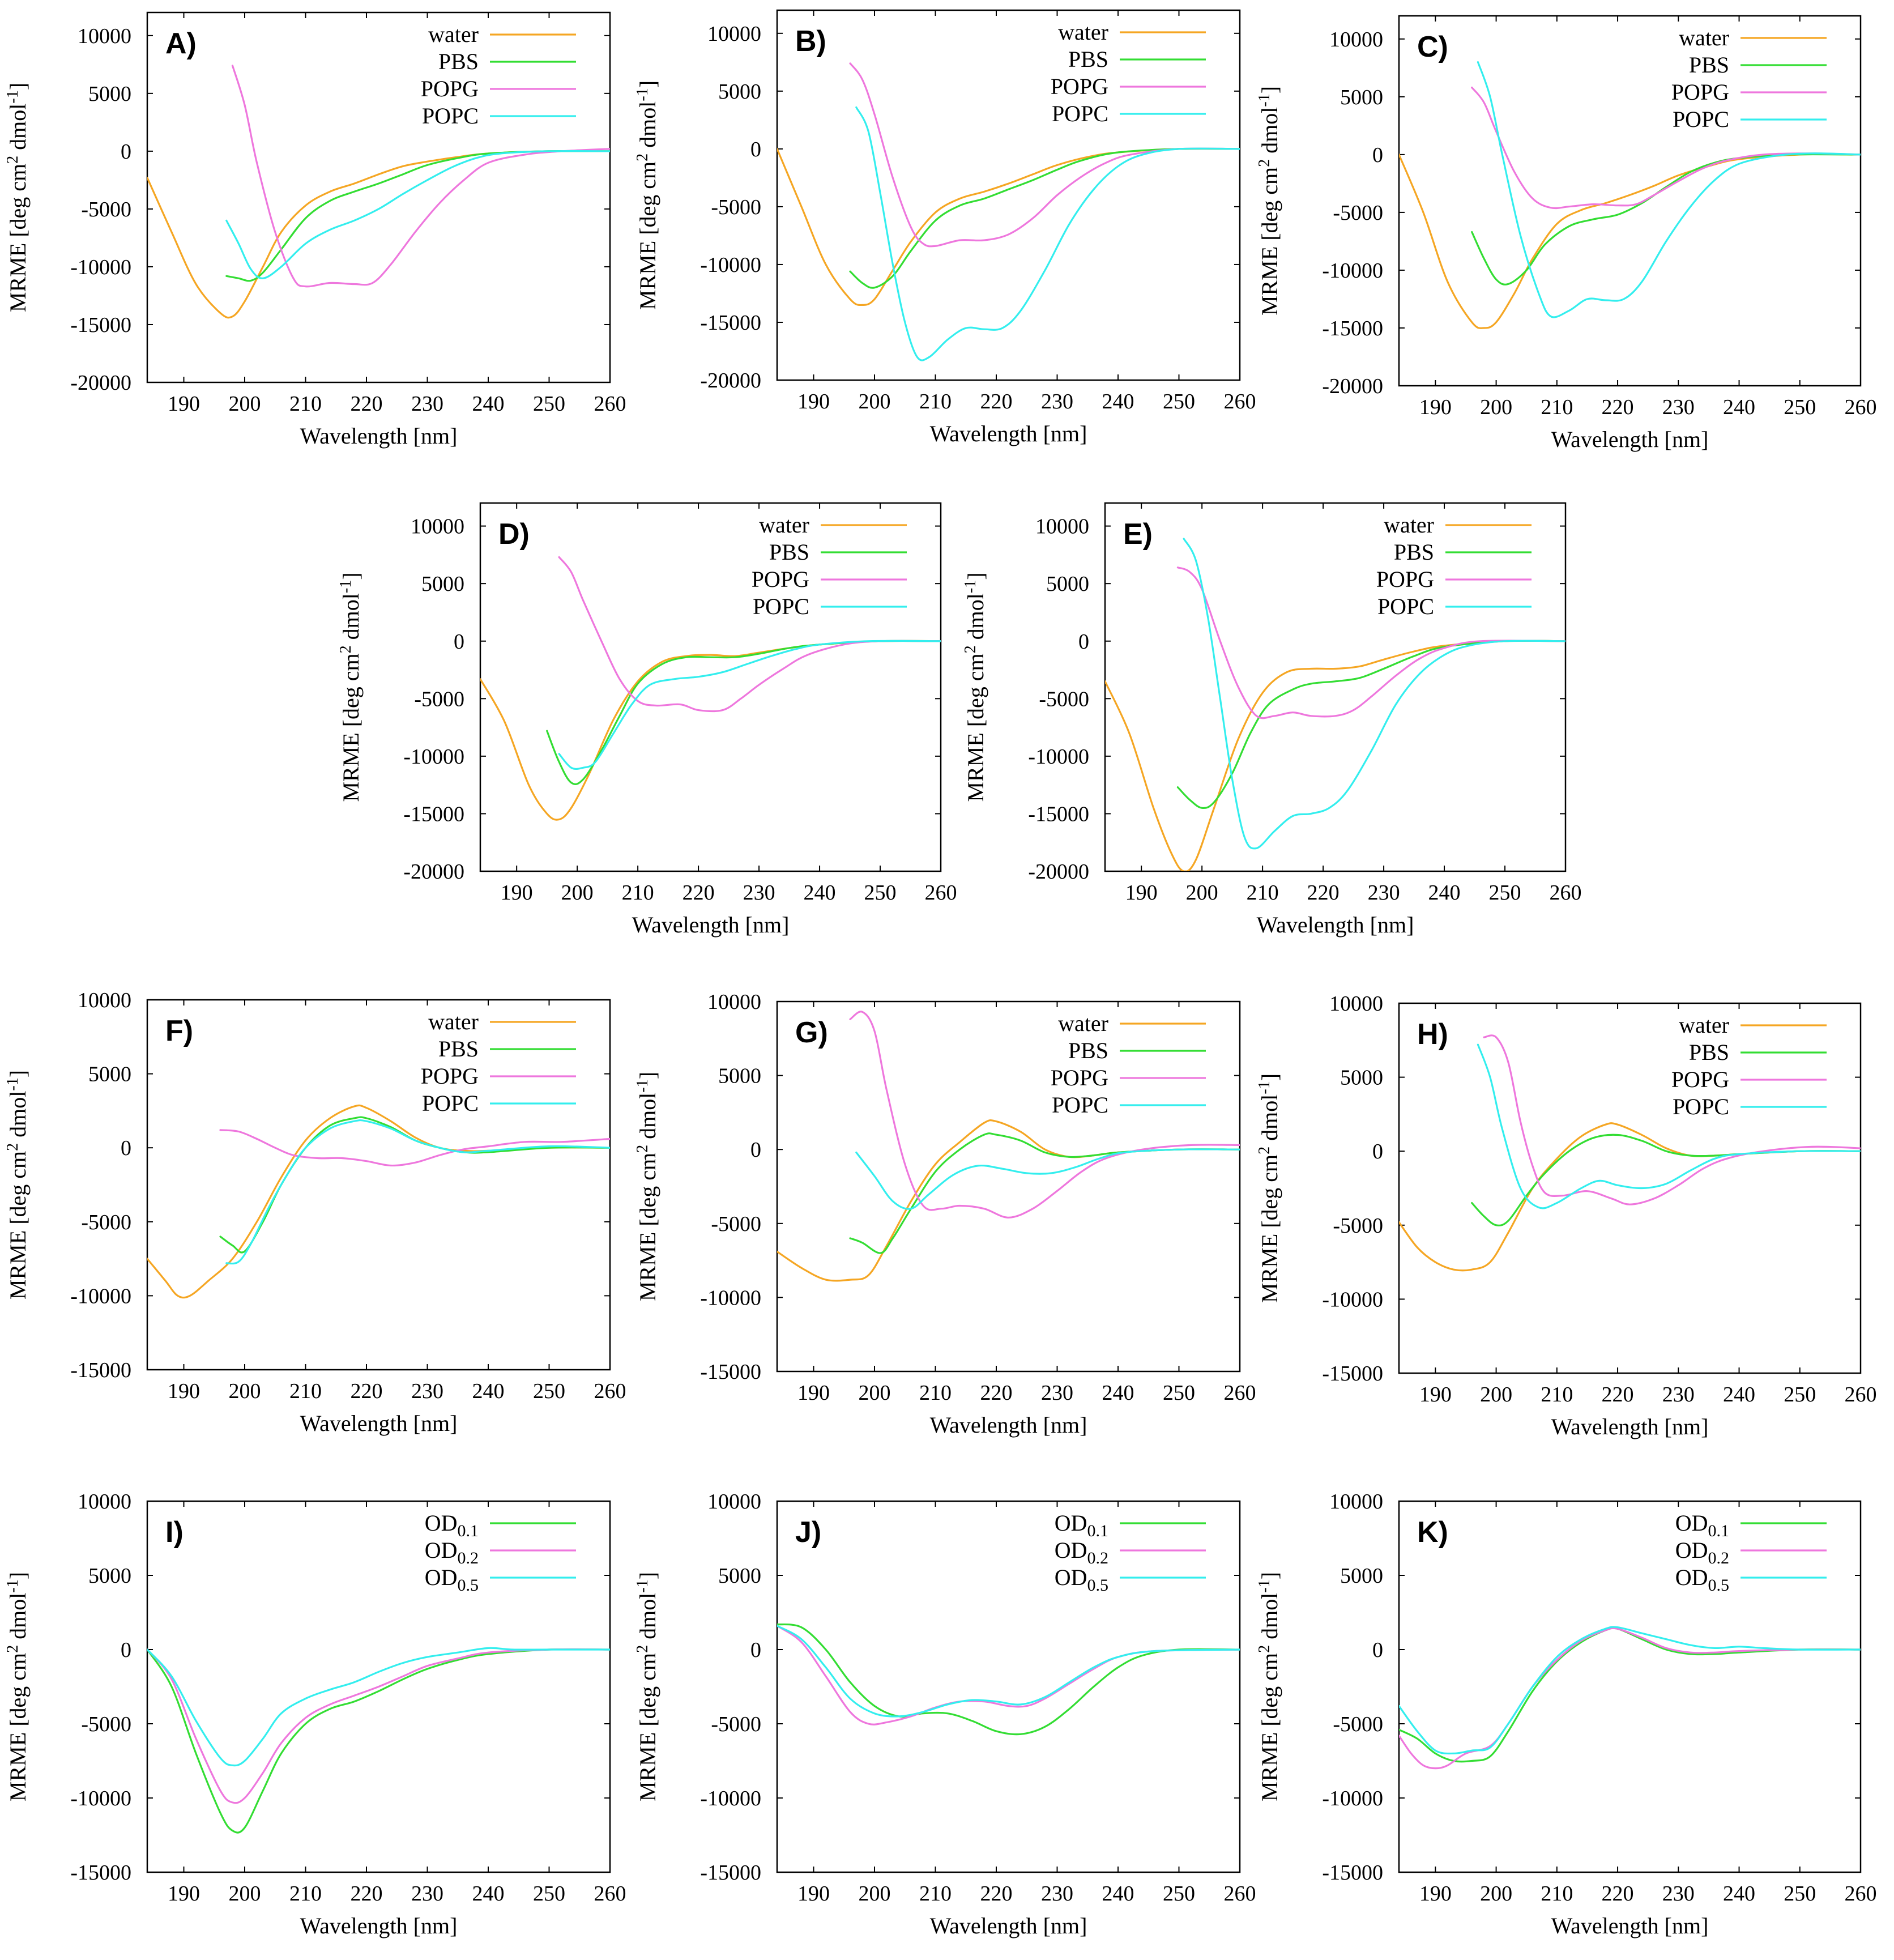 The image size is (1894, 1960). Describe the element at coordinates (1435, 1894) in the screenshot. I see `x-tick-label-10-0: 190` at that location.